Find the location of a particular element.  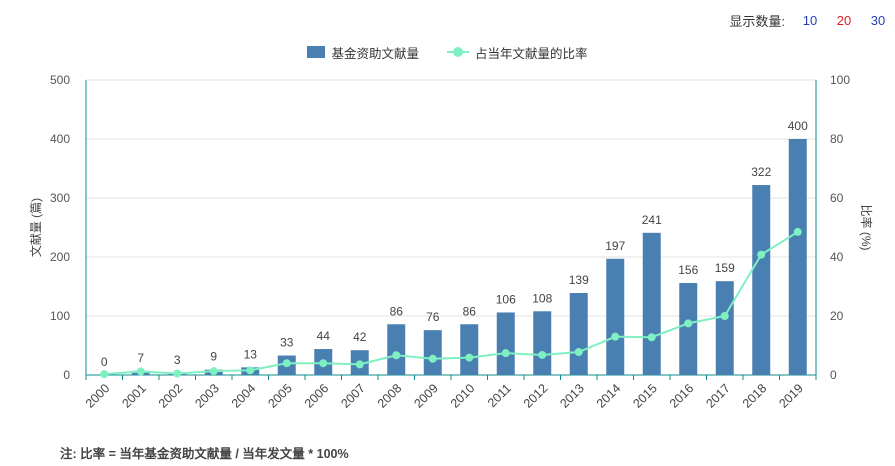

x-tick-label: 2002 is located at coordinates (171, 396).